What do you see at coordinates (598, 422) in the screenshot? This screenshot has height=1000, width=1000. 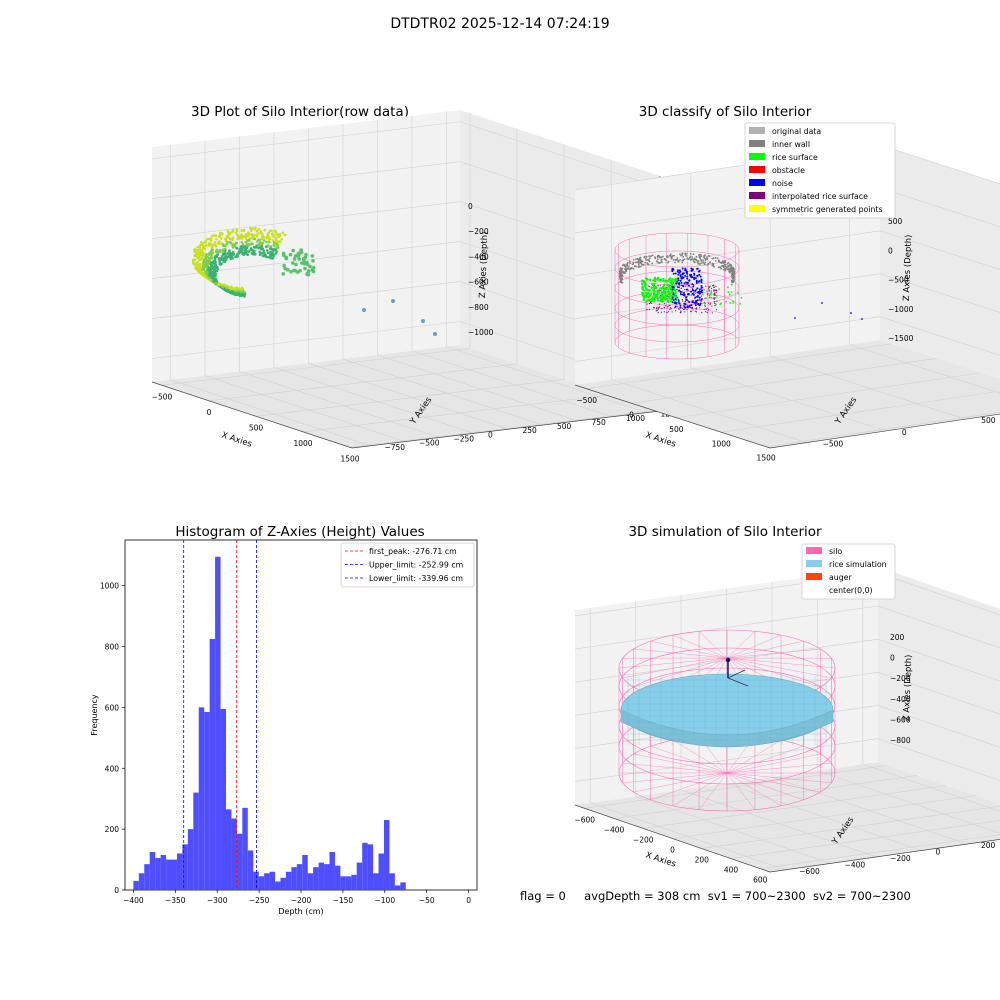 I see `y-tick-label: 750` at bounding box center [598, 422].